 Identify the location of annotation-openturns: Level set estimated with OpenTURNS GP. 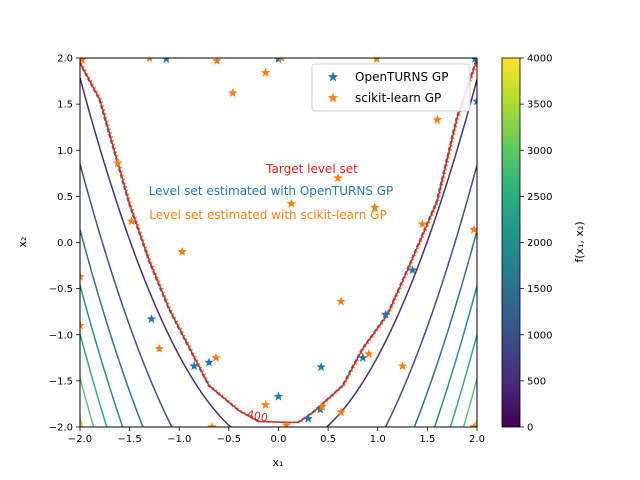
(271, 191).